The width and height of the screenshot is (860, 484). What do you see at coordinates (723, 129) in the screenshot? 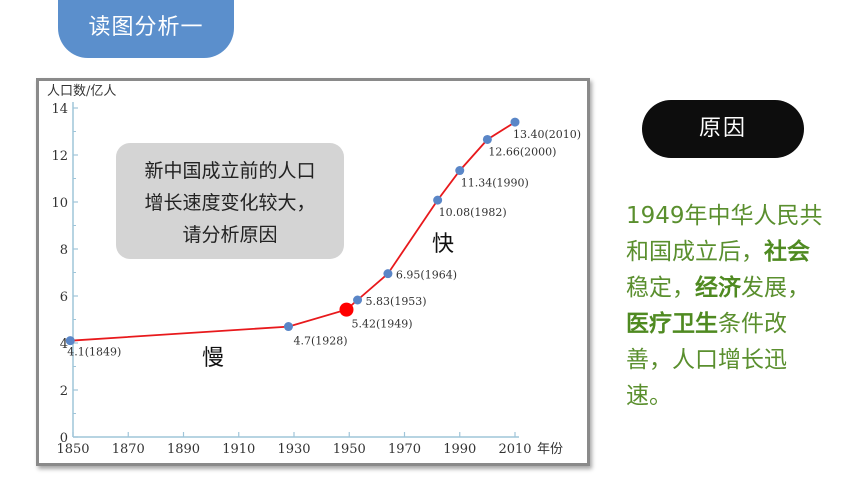
I see `reason-button: 原因` at bounding box center [723, 129].